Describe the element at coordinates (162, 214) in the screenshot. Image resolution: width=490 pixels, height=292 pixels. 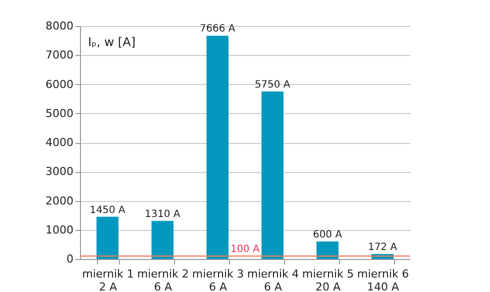
I see `data-label: 1310 A` at that location.